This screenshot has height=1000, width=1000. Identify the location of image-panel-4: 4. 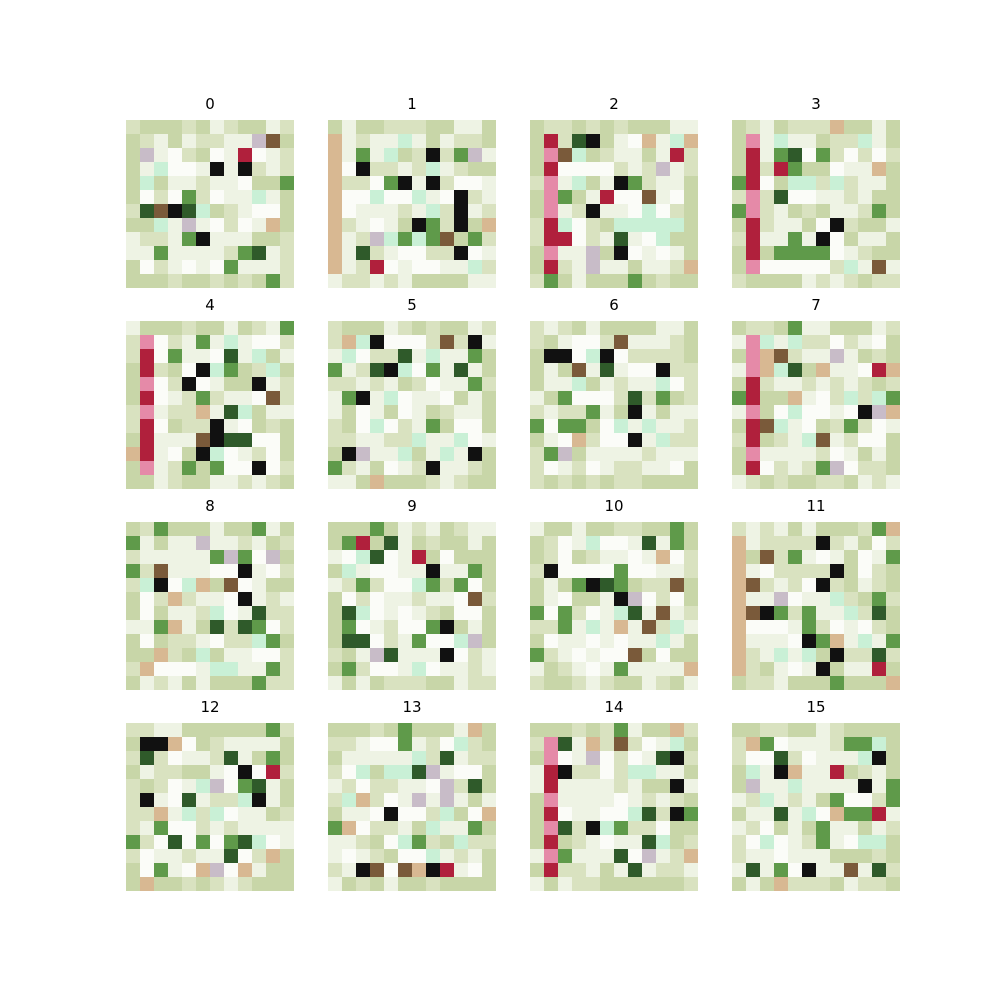
(210, 392).